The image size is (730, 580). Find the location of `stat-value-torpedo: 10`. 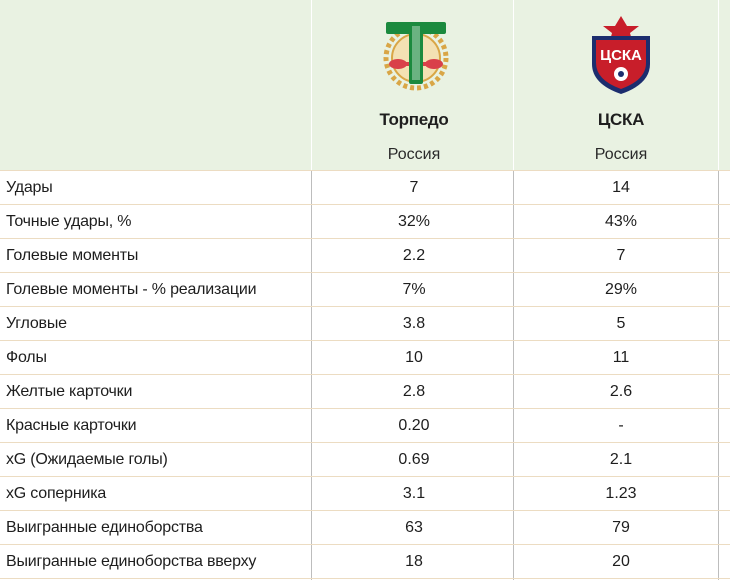

stat-value-torpedo: 10 is located at coordinates (414, 357).